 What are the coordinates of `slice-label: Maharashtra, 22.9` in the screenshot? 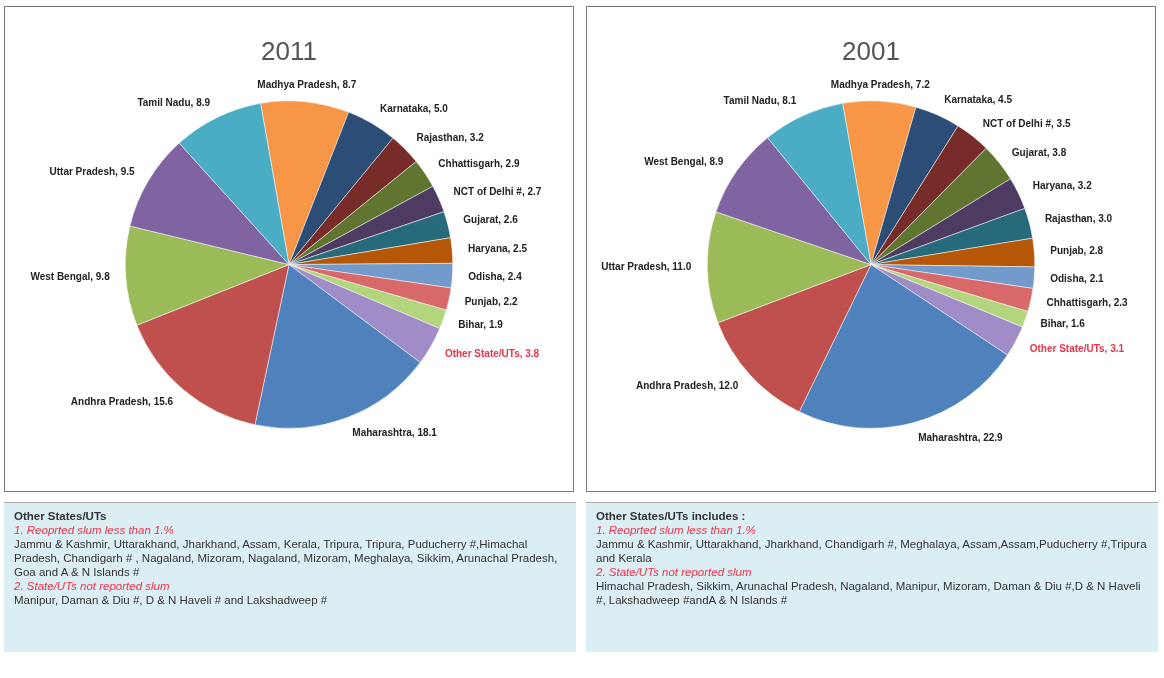 It's located at (961, 437).